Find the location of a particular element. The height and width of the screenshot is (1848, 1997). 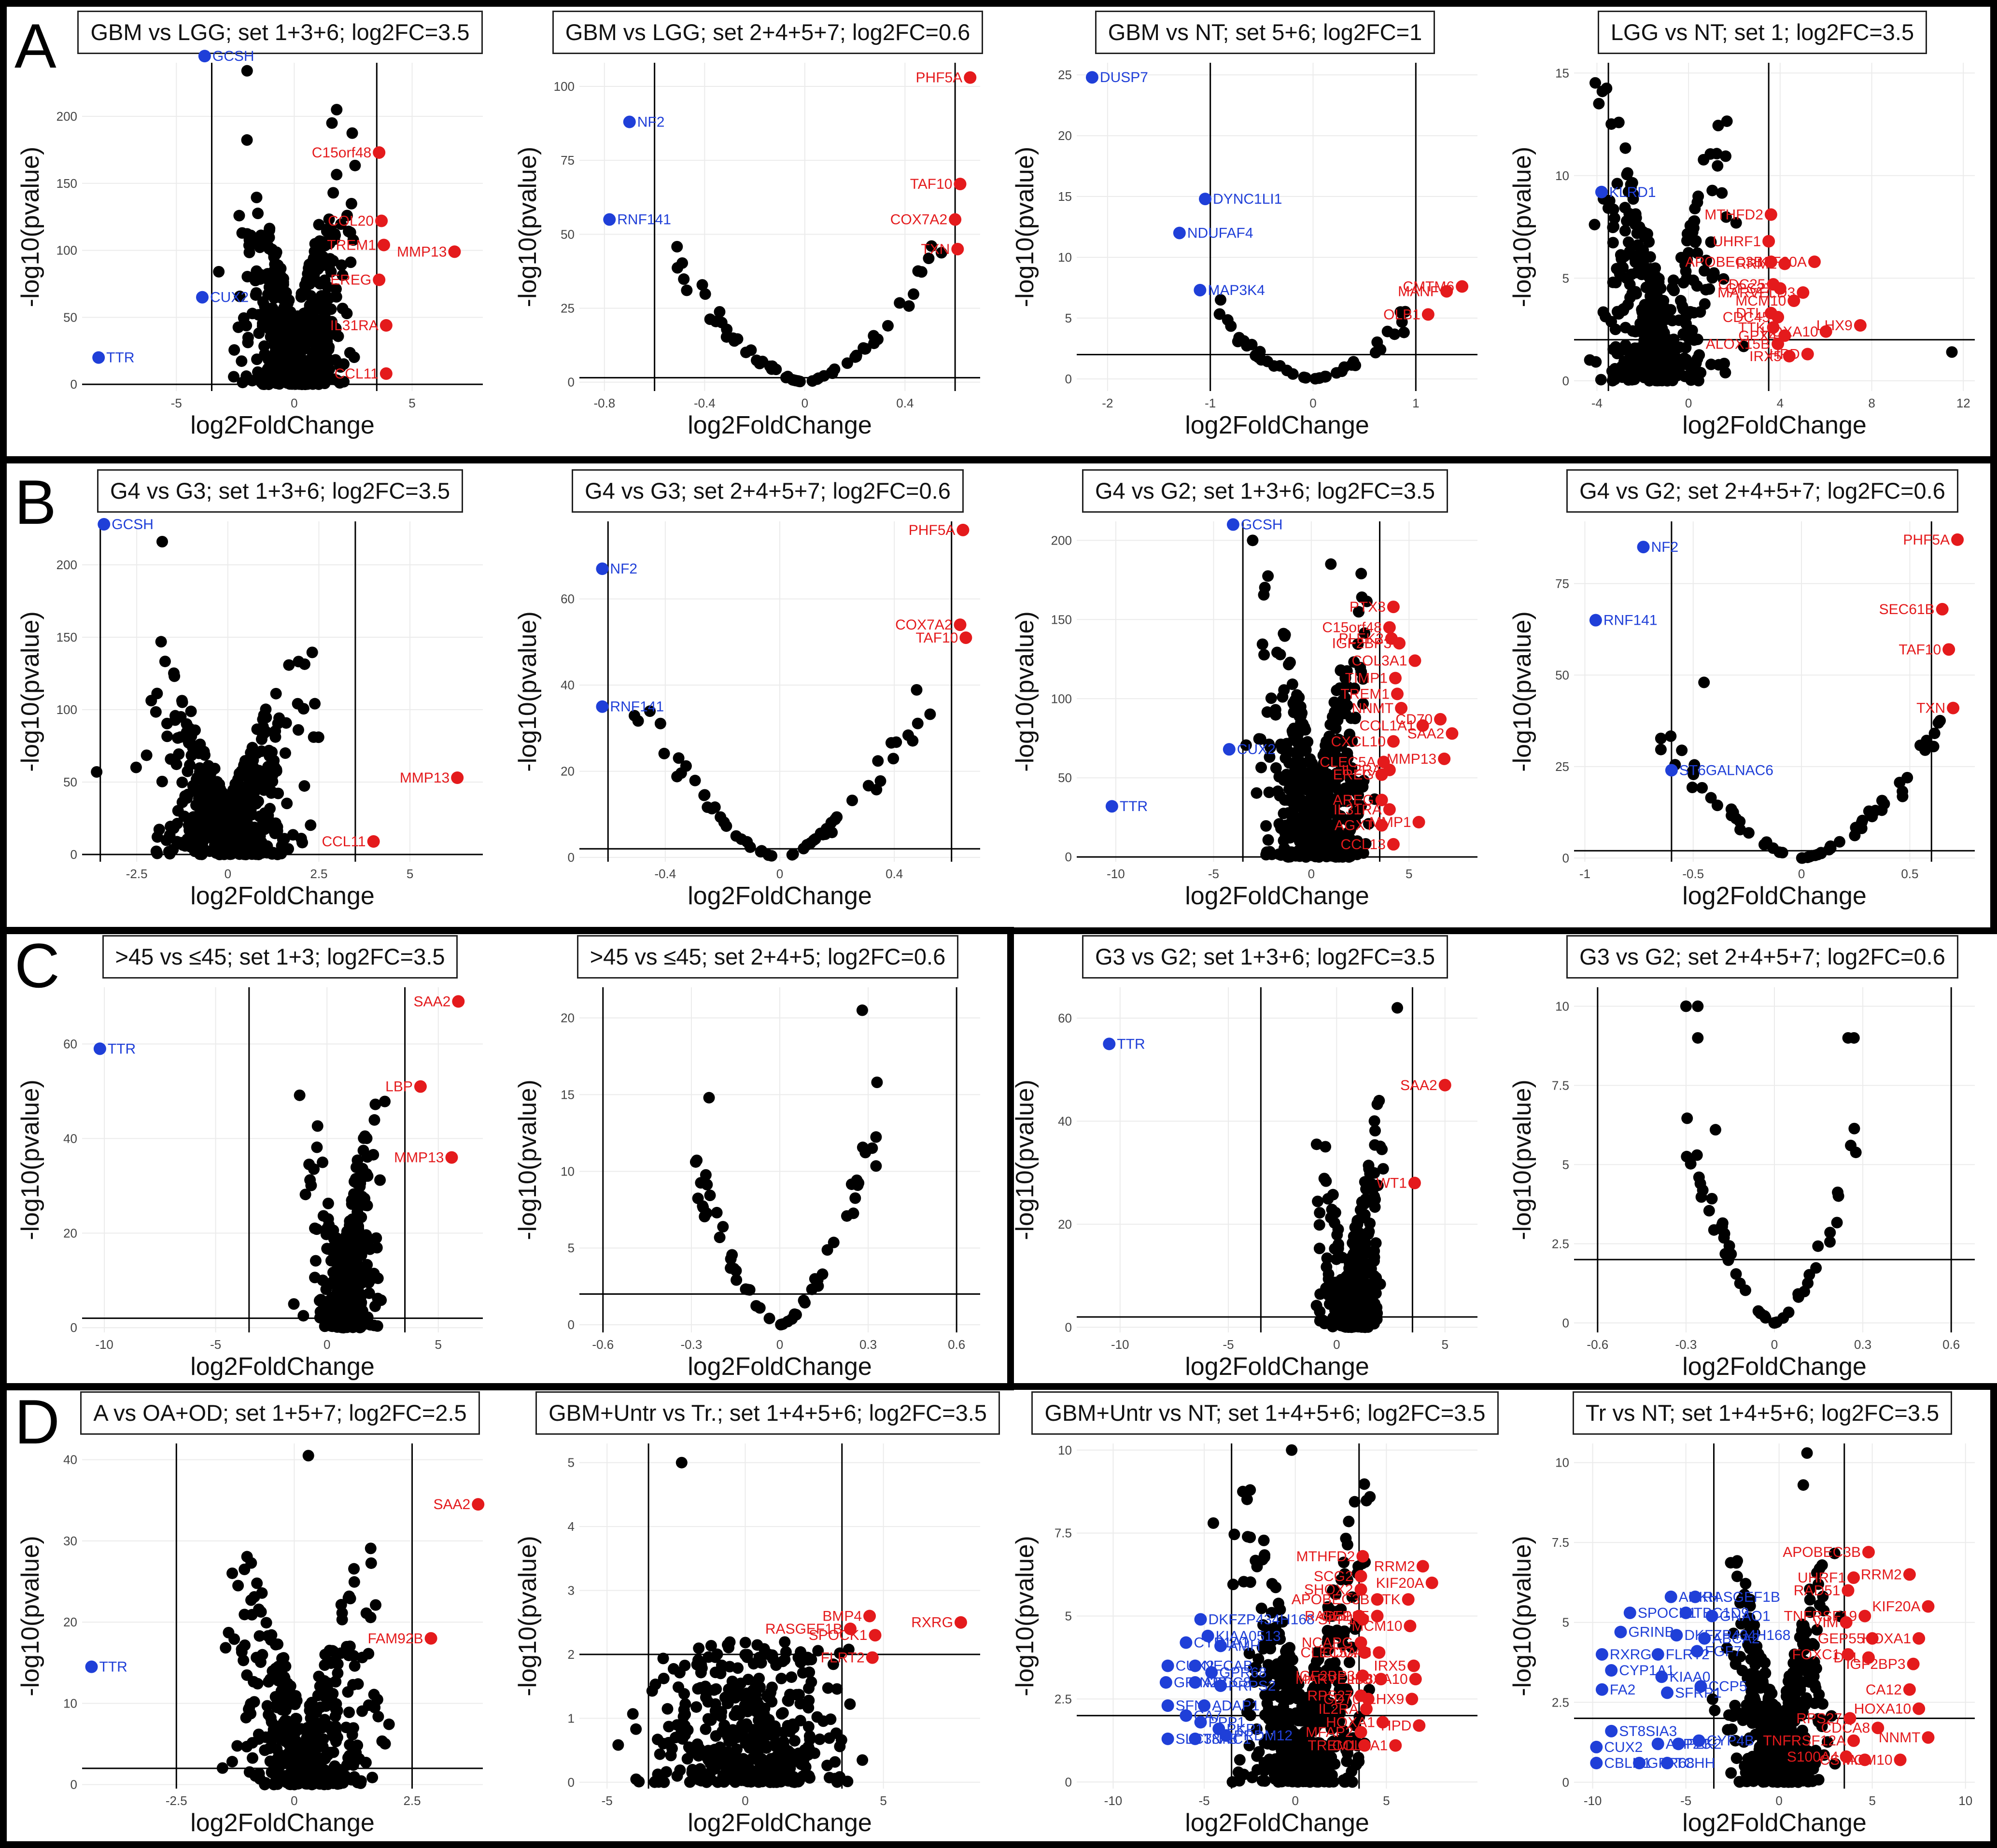

gene-label: NDUFAF4 is located at coordinates (1220, 233).